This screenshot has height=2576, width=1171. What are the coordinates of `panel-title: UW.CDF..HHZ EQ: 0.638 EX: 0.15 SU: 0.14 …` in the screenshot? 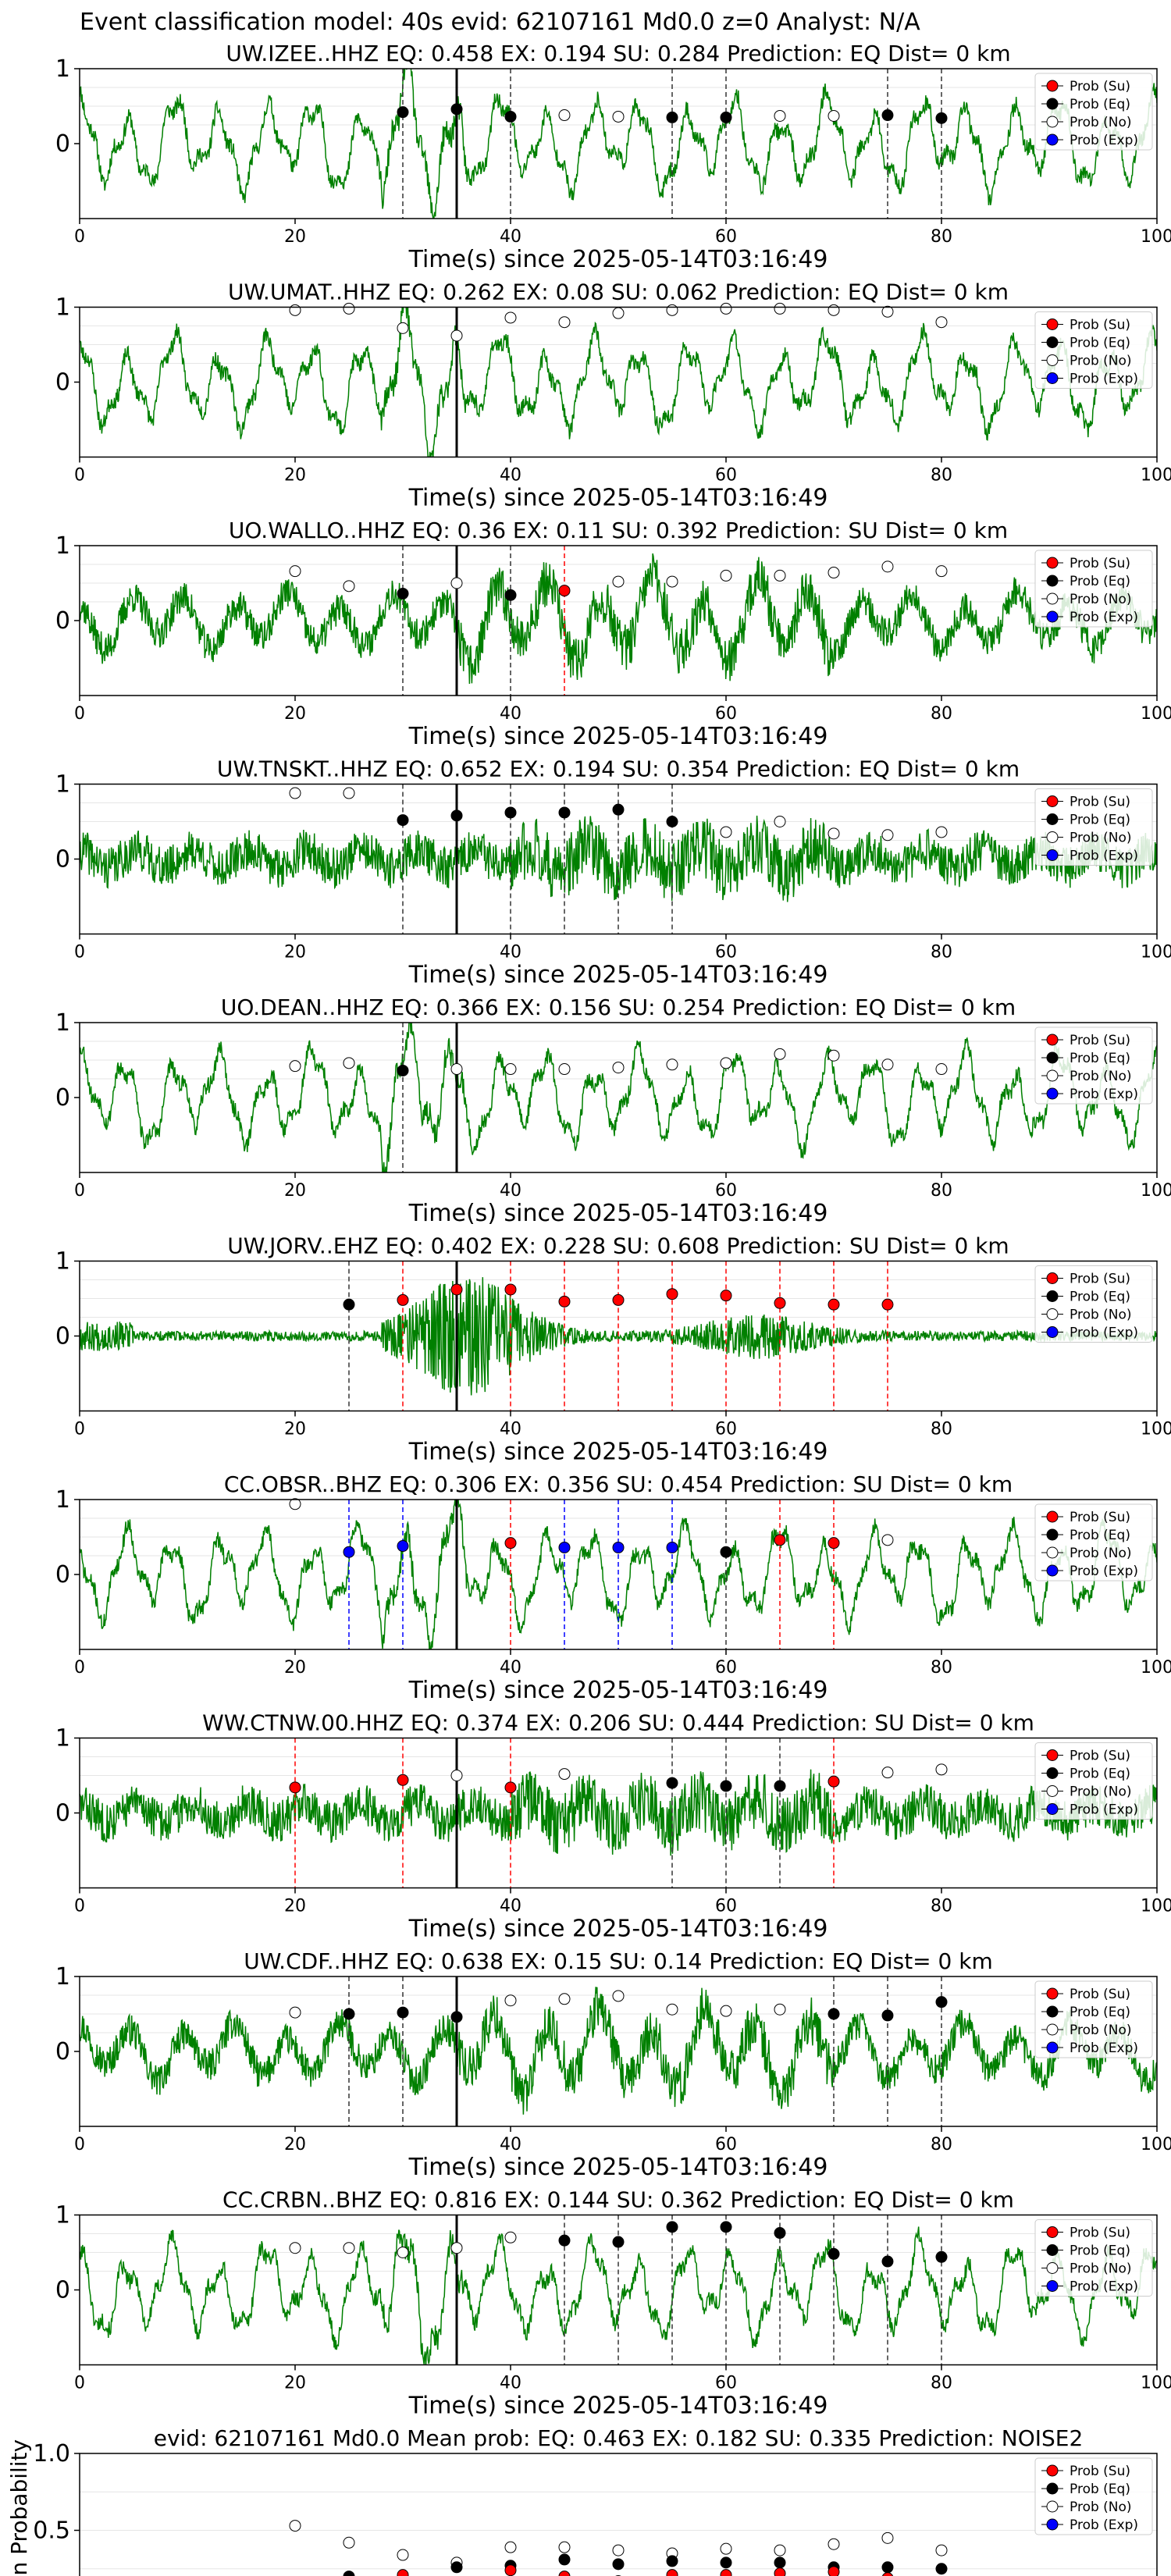 It's located at (618, 1961).